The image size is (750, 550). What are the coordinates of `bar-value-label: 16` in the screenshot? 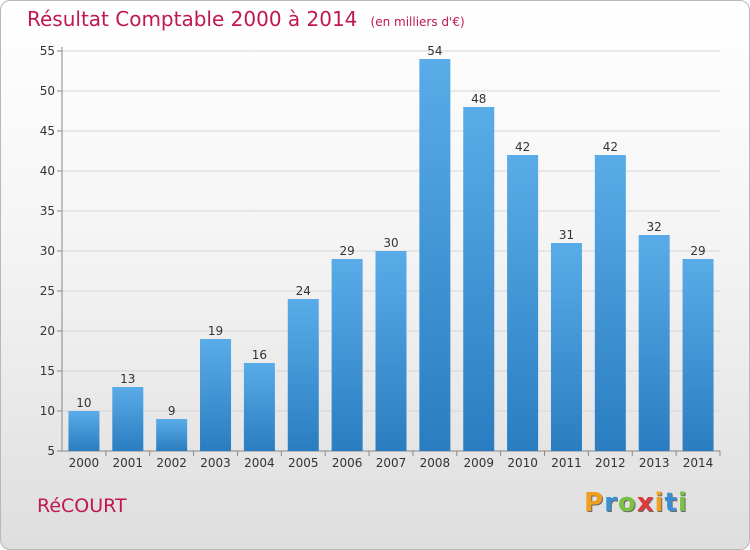 It's located at (259, 355).